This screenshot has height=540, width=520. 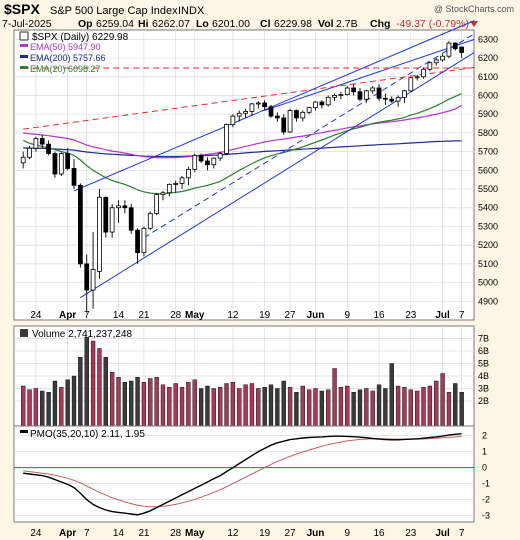 I want to click on ema200-legend-label: EMA(200) 5757.66, so click(x=68, y=58).